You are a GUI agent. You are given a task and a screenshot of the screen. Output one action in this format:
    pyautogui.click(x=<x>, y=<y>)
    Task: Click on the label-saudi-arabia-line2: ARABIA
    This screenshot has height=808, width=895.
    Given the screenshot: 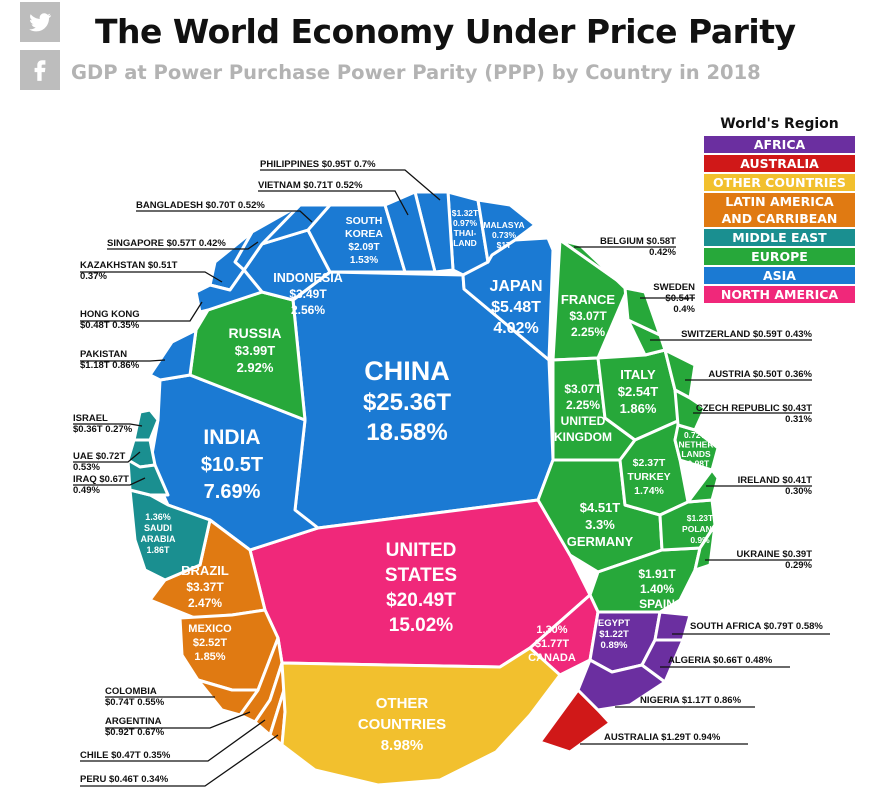 What is the action you would take?
    pyautogui.click(x=158, y=539)
    